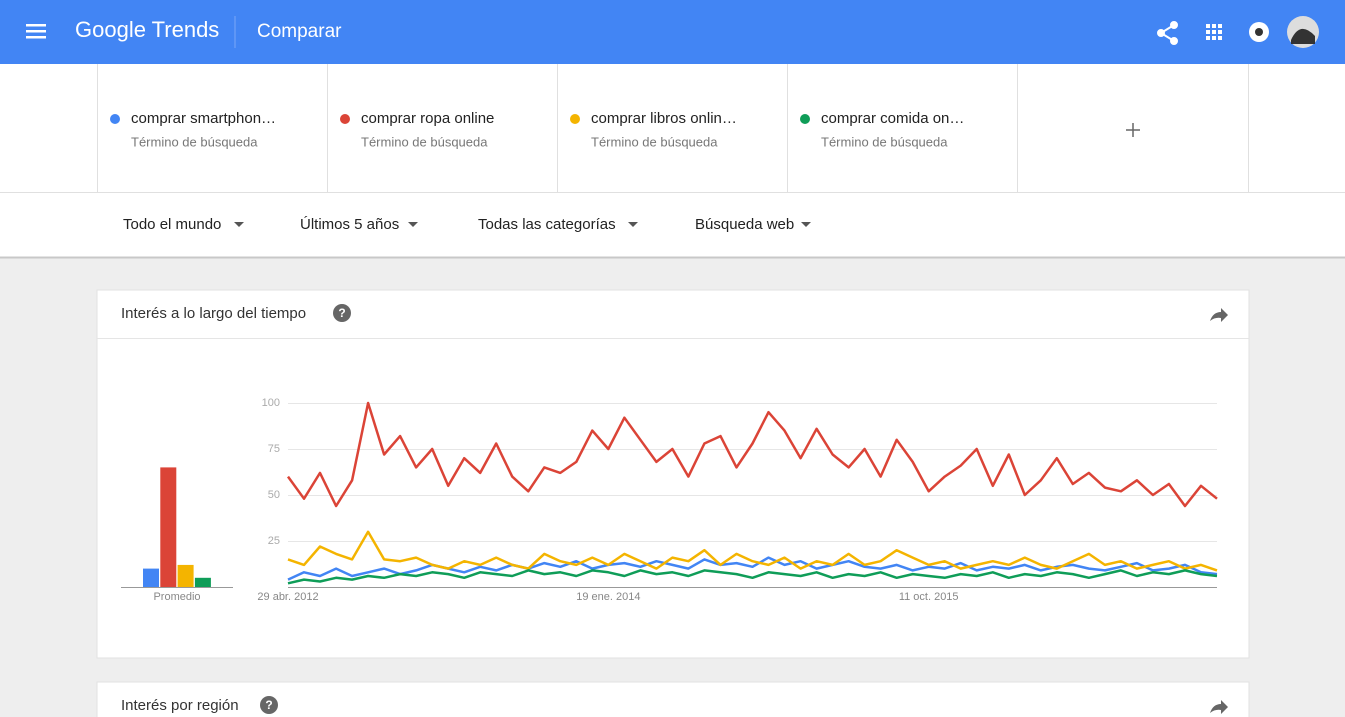  Describe the element at coordinates (653, 129) in the screenshot. I see `term-card: comprar libros onlin… Término de búsqueda` at that location.